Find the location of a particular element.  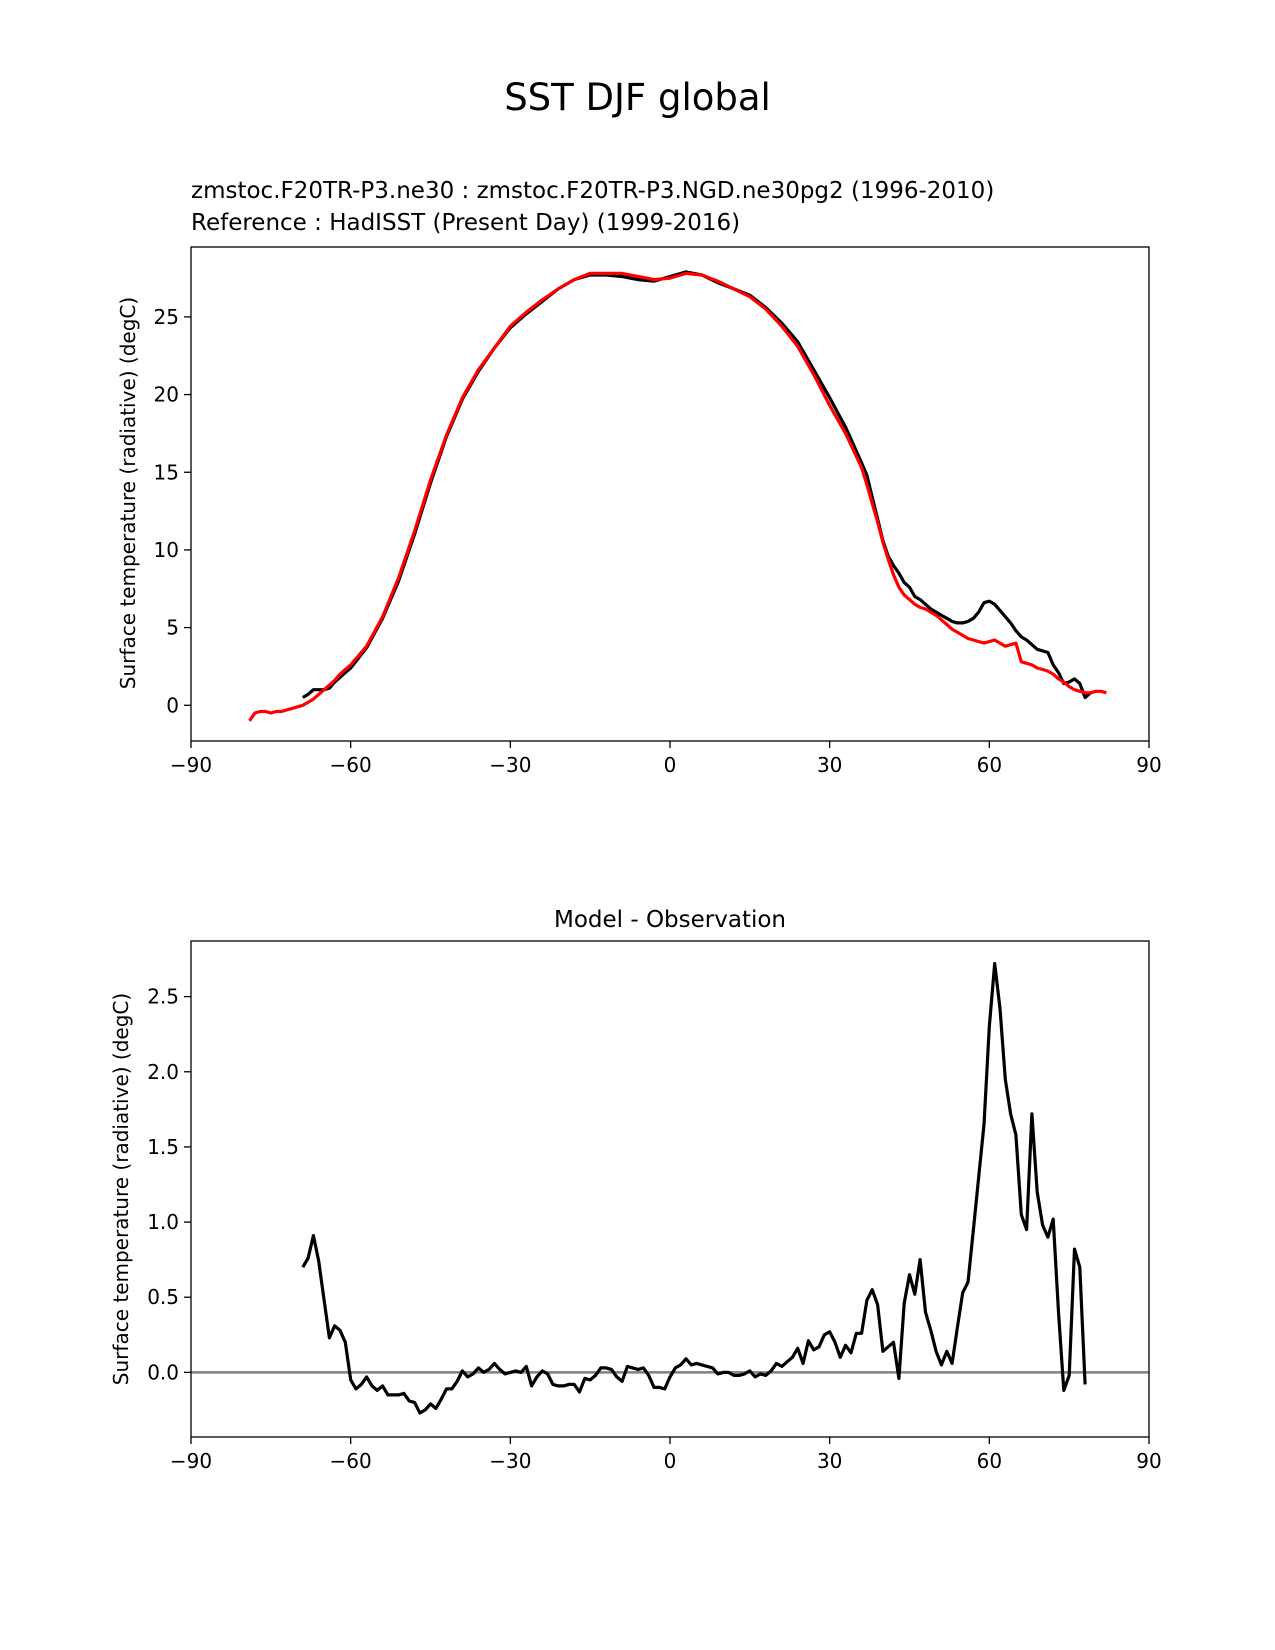

y-tick-label: 0.0 is located at coordinates (163, 1372).